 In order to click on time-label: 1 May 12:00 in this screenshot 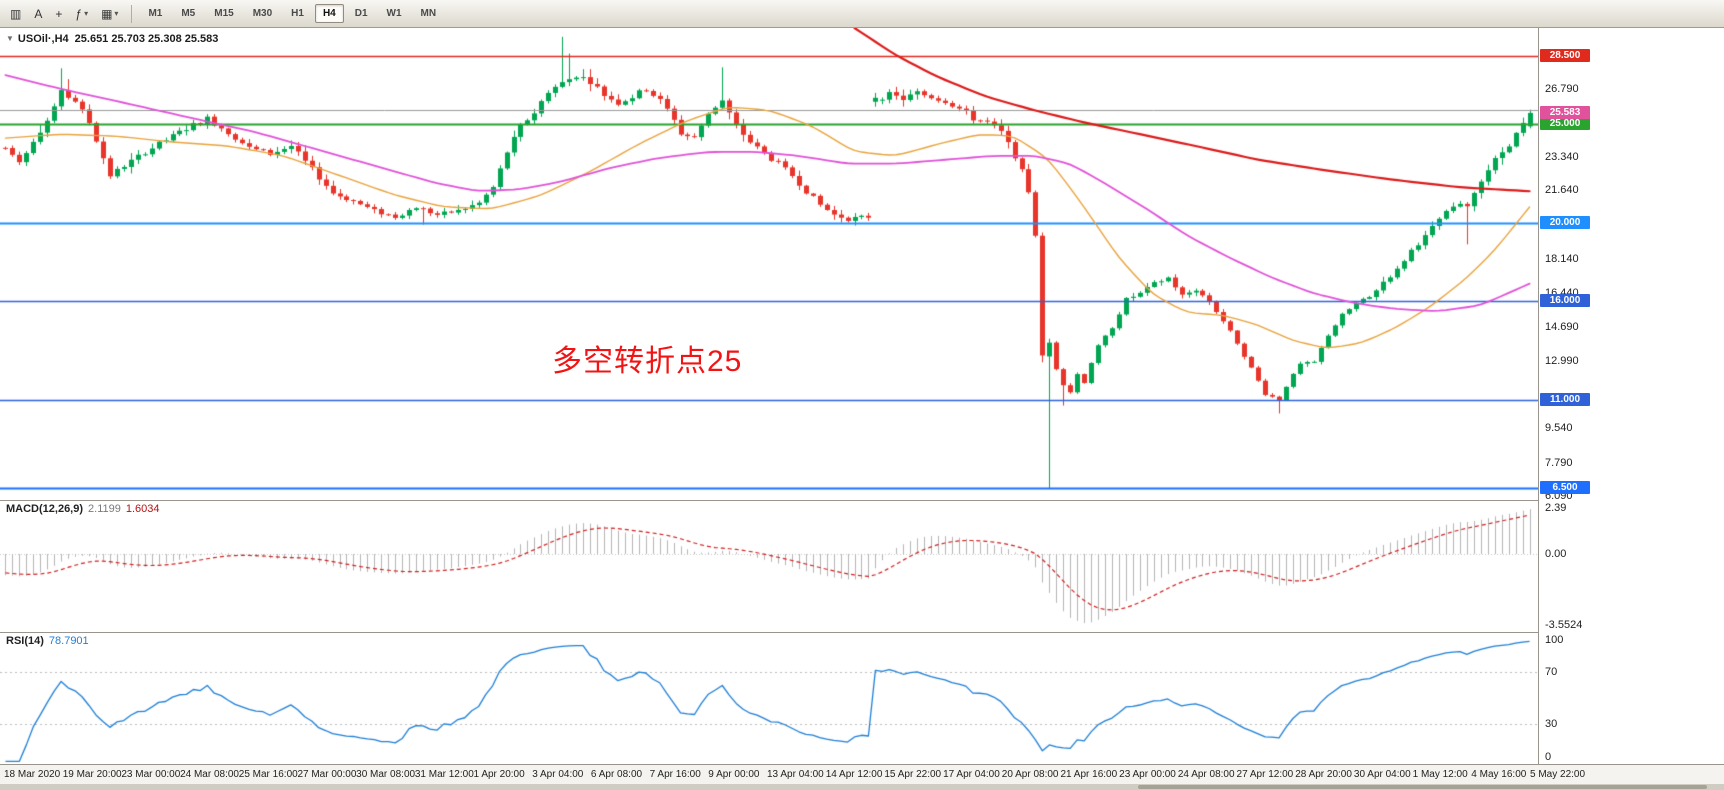, I will do `click(1440, 774)`.